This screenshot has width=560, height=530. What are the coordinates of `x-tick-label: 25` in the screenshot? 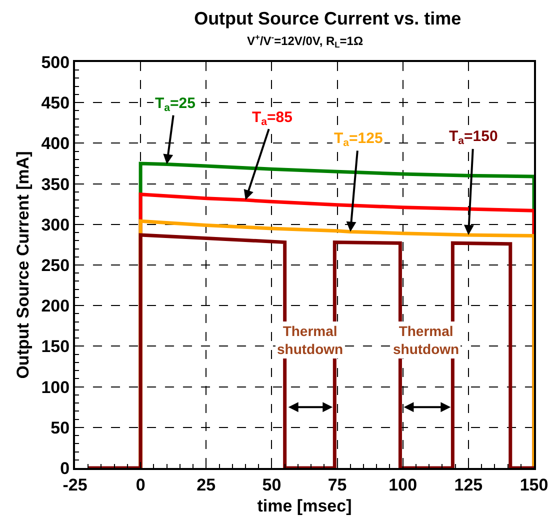 It's located at (206, 484).